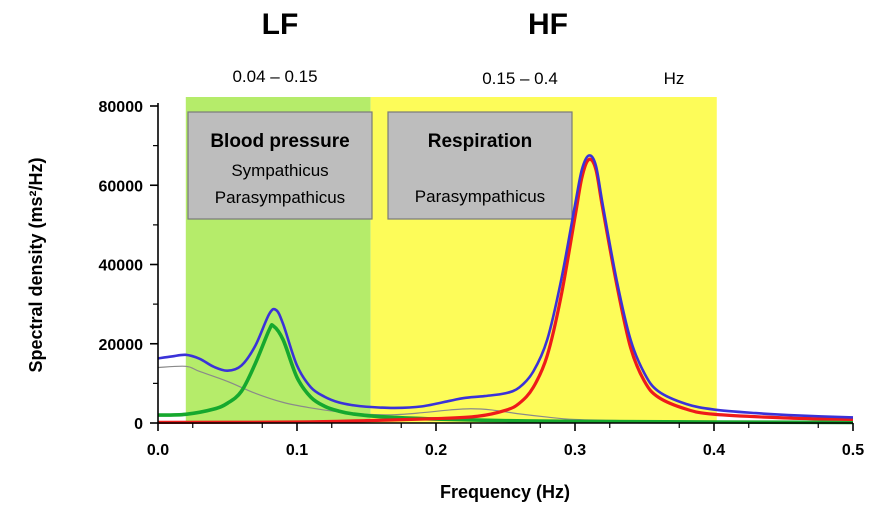 The image size is (885, 516). Describe the element at coordinates (714, 450) in the screenshot. I see `x-tick-label: 0.4` at that location.